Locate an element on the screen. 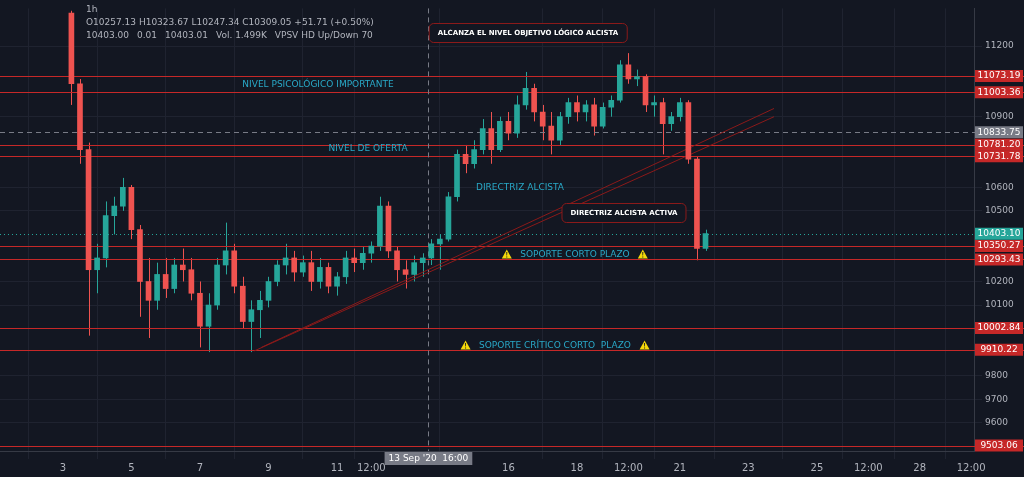  ref-line-label: 13 Sep '20 16:00 is located at coordinates (428, 458).